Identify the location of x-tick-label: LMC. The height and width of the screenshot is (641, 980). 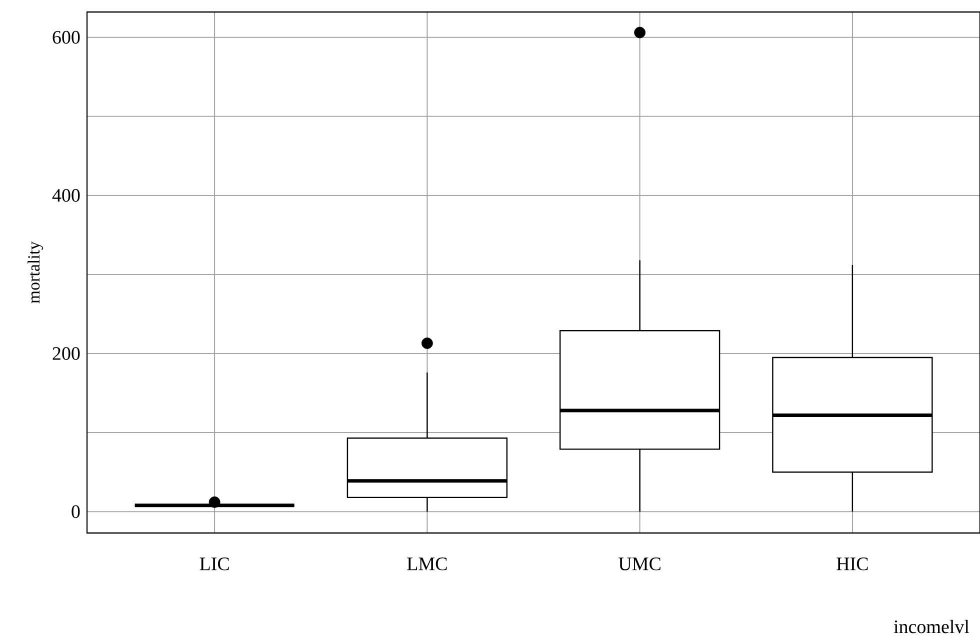
(427, 564).